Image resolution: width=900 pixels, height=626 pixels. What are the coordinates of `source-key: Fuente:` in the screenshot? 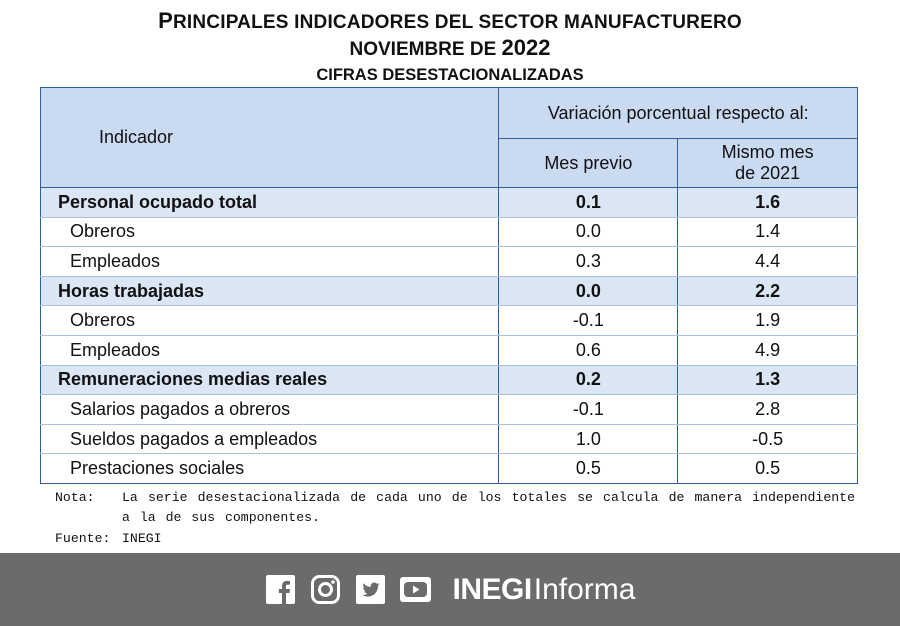 It's located at (83, 538).